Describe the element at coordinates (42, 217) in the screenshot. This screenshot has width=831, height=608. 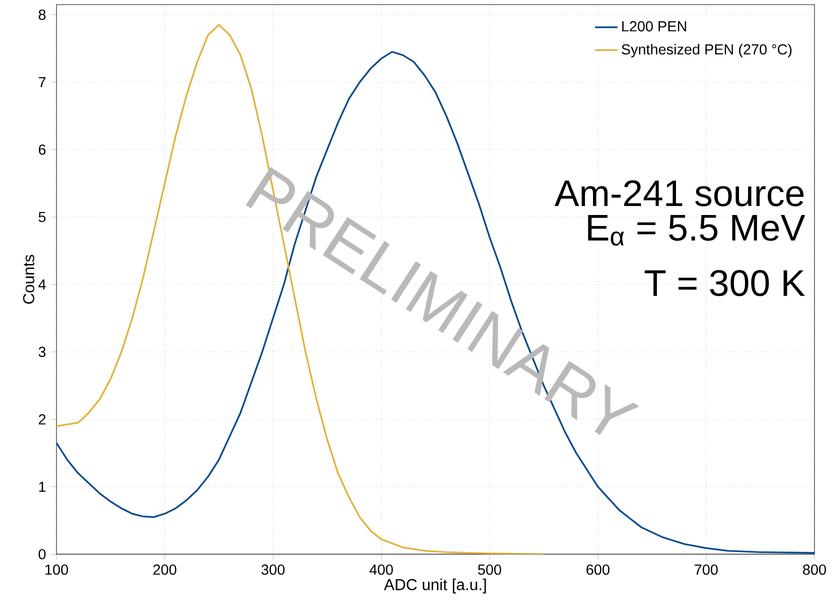
I see `y-tick-label: 5` at that location.